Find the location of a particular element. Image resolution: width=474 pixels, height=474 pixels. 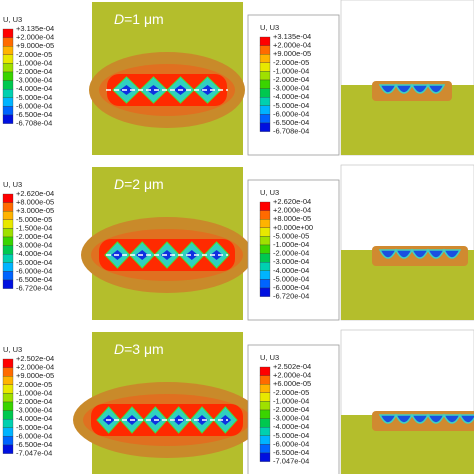

legend-label: -5.000e-05 is located at coordinates (34, 219).